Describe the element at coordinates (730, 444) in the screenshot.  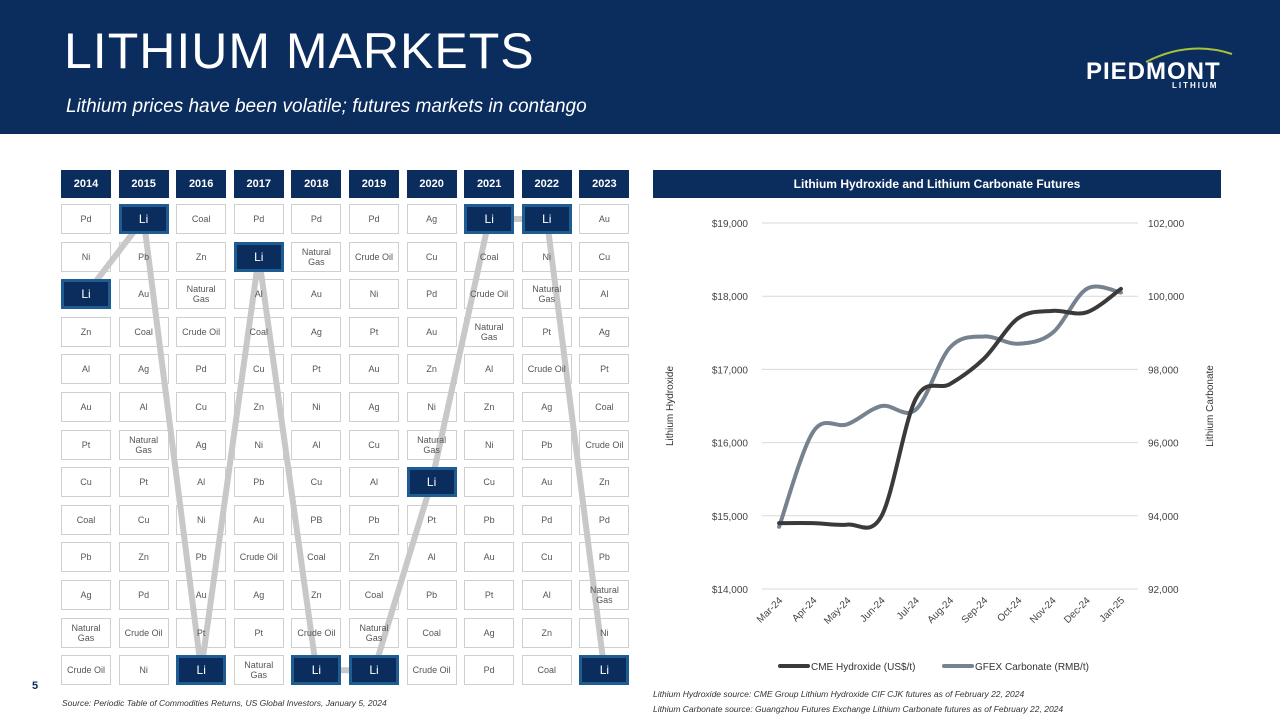
I see `left-tick-label: $16,000` at that location.